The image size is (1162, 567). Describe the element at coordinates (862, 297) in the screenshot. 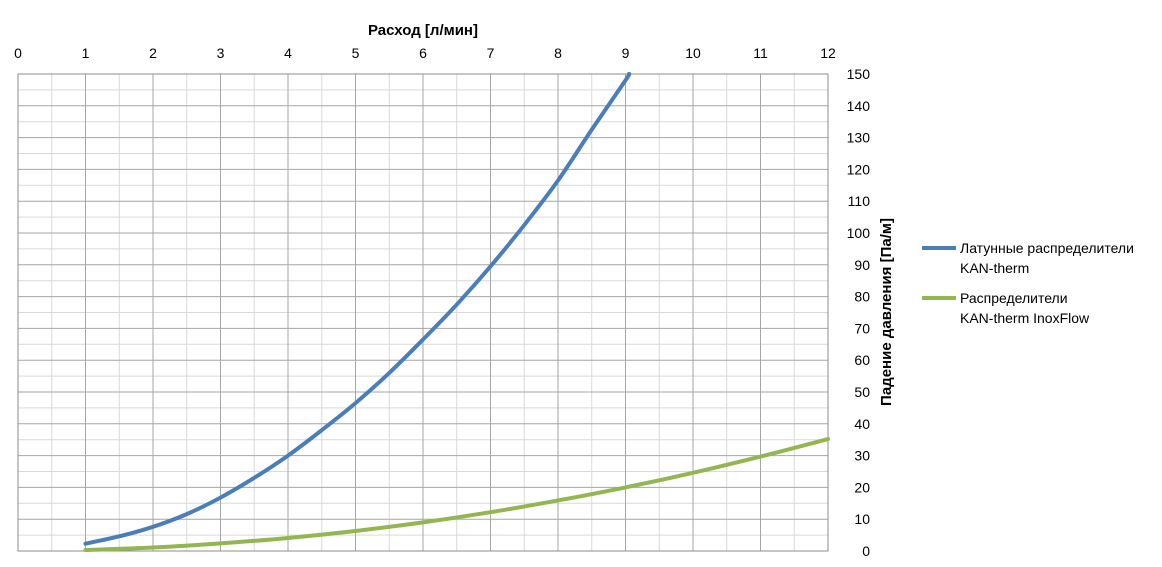

I see `y-tick-label: 80` at that location.